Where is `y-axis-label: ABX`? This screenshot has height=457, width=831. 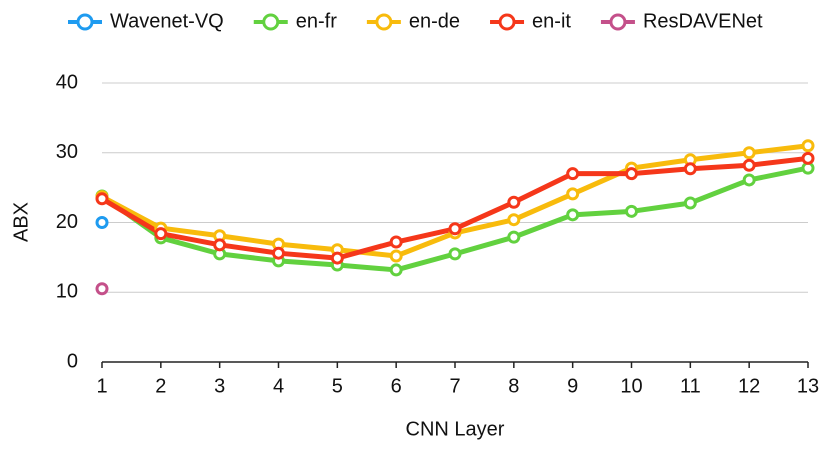
y-axis-label: ABX is located at coordinates (21, 222).